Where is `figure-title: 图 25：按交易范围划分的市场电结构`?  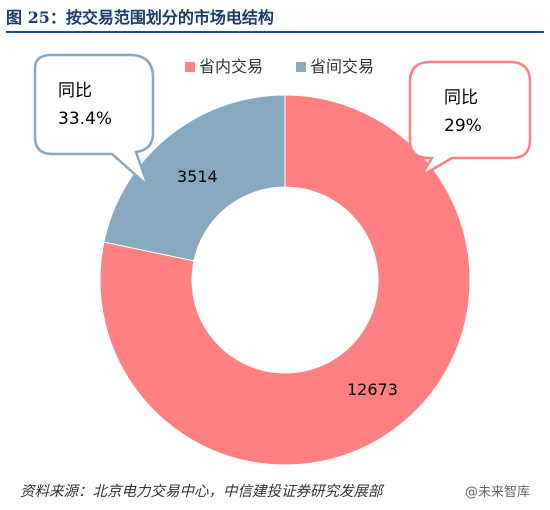 figure-title: 图 25：按交易范围划分的市场电结构 is located at coordinates (140, 17).